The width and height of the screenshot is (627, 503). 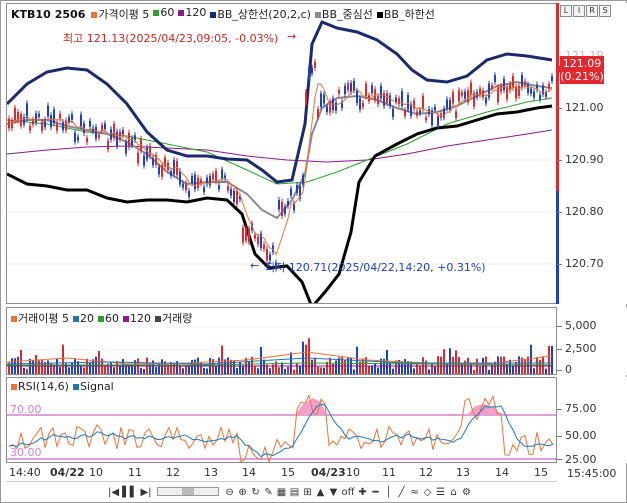 I want to click on price-legend-item: 120, so click(x=192, y=14).